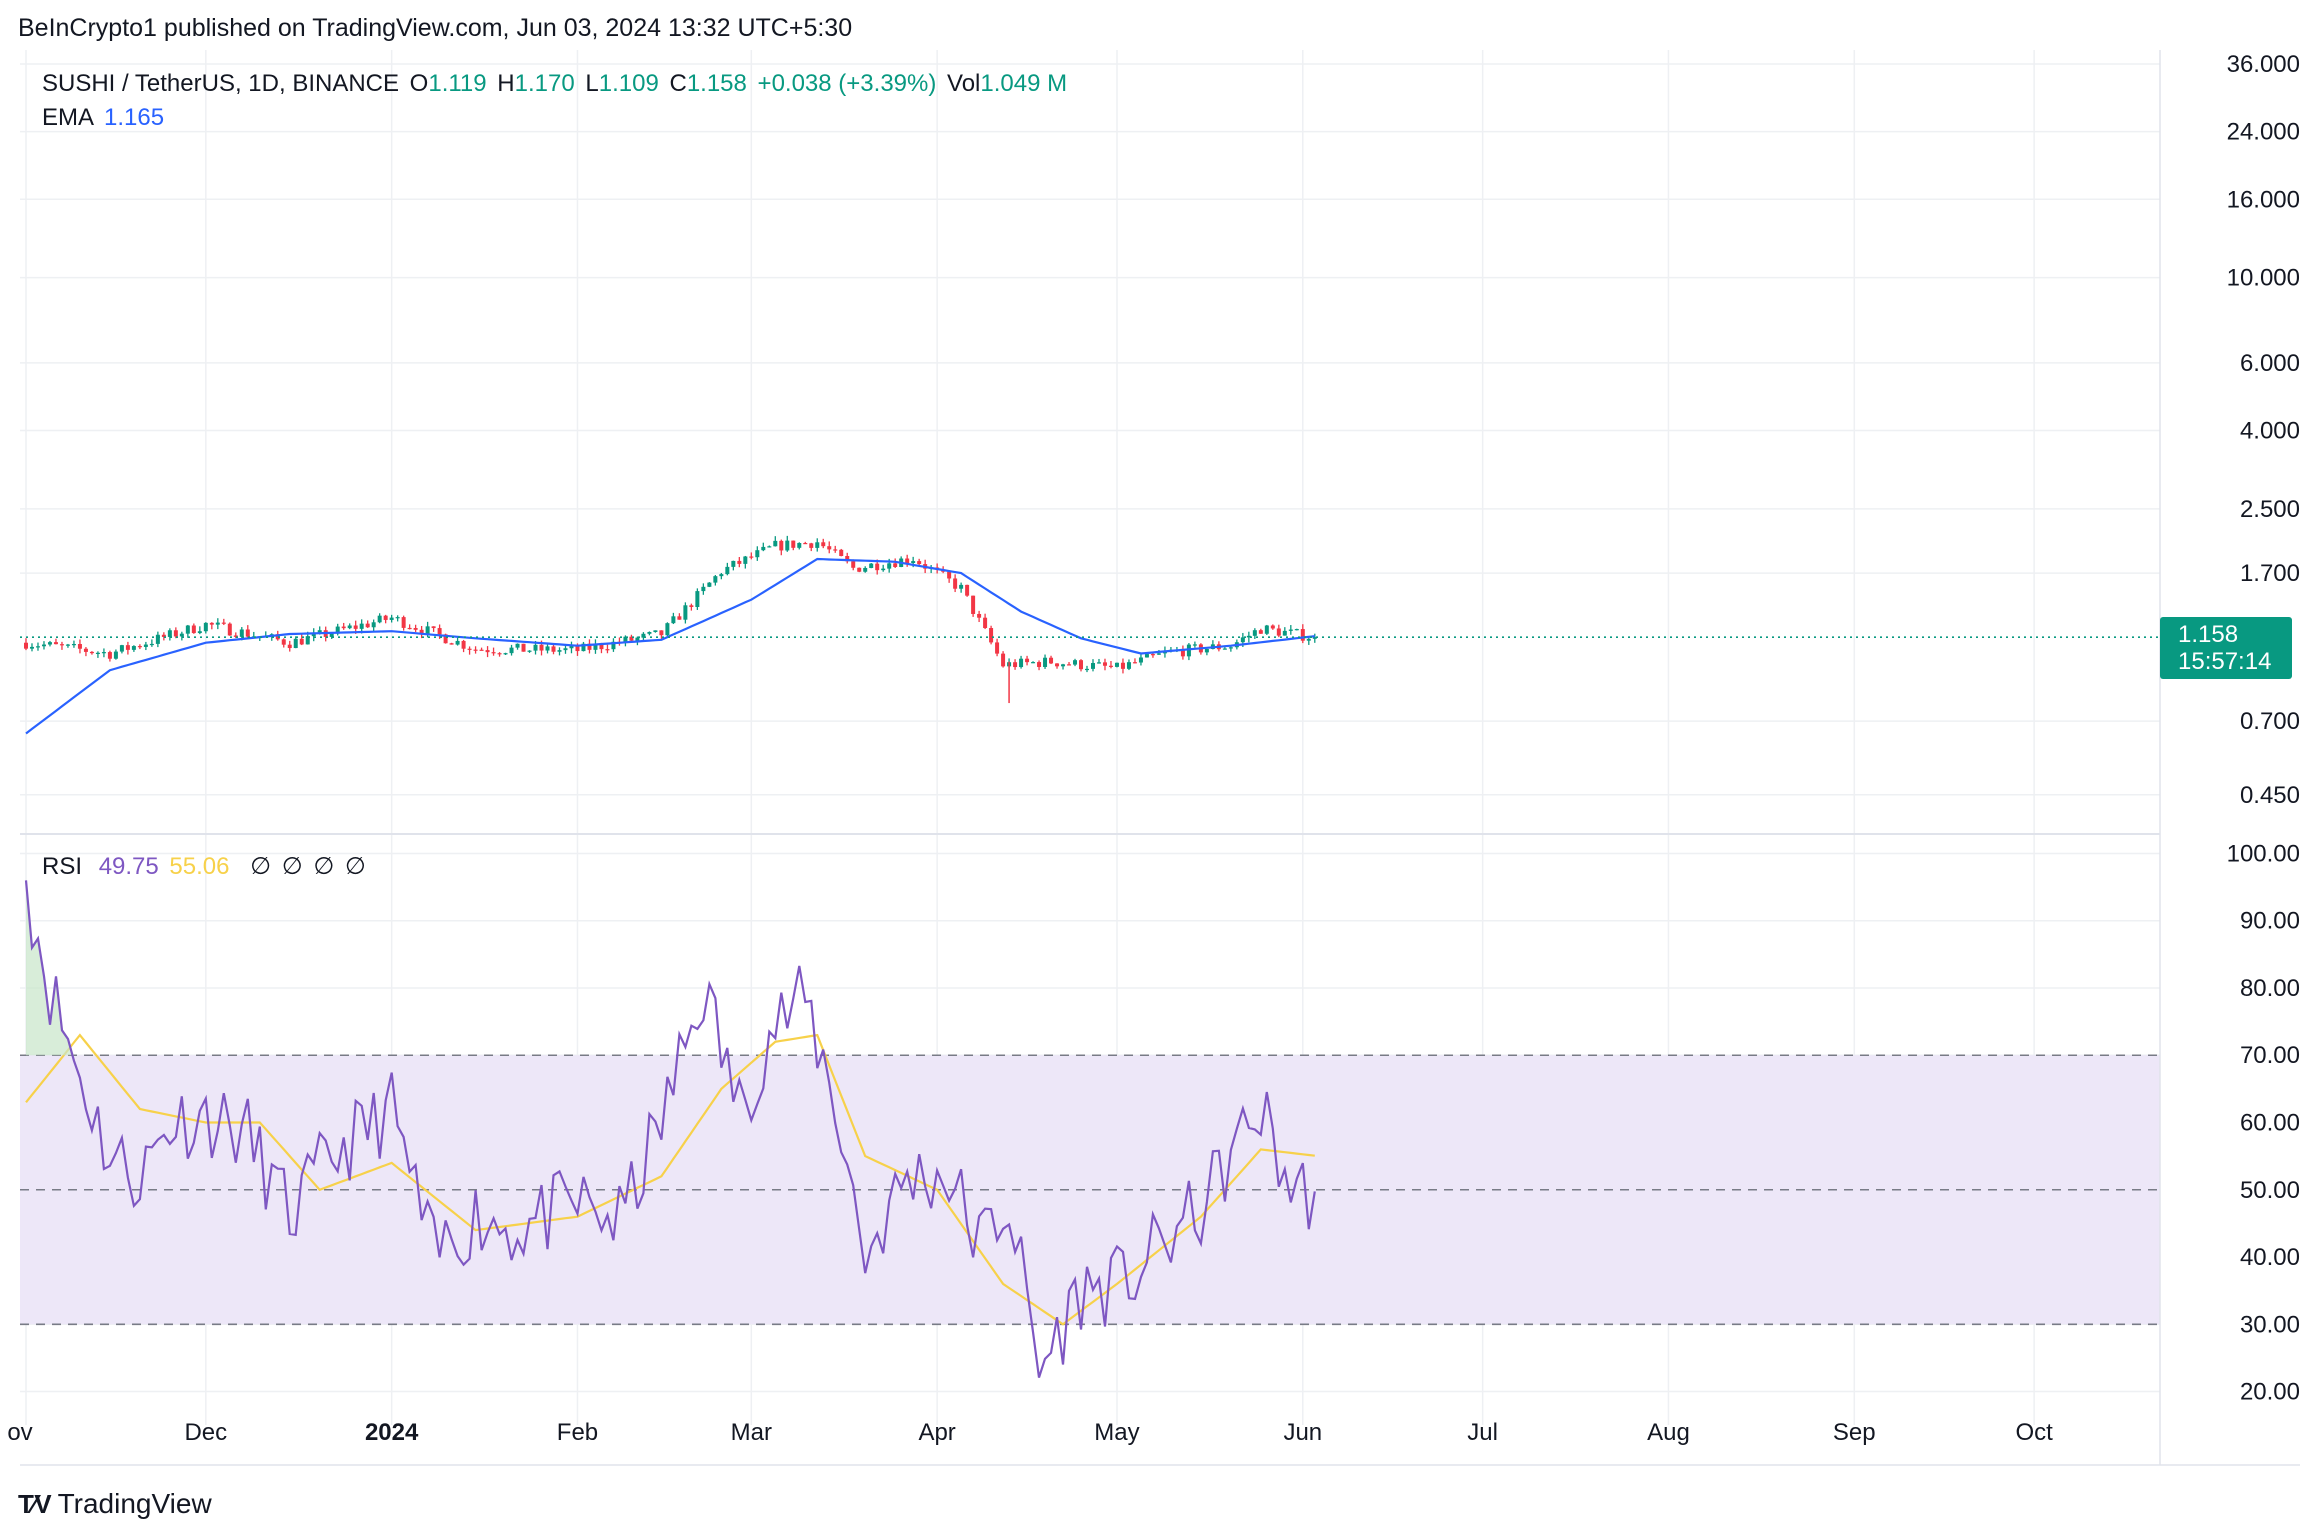 The height and width of the screenshot is (1536, 2320). Describe the element at coordinates (1482, 1432) in the screenshot. I see `time-tick-label: Jul` at that location.